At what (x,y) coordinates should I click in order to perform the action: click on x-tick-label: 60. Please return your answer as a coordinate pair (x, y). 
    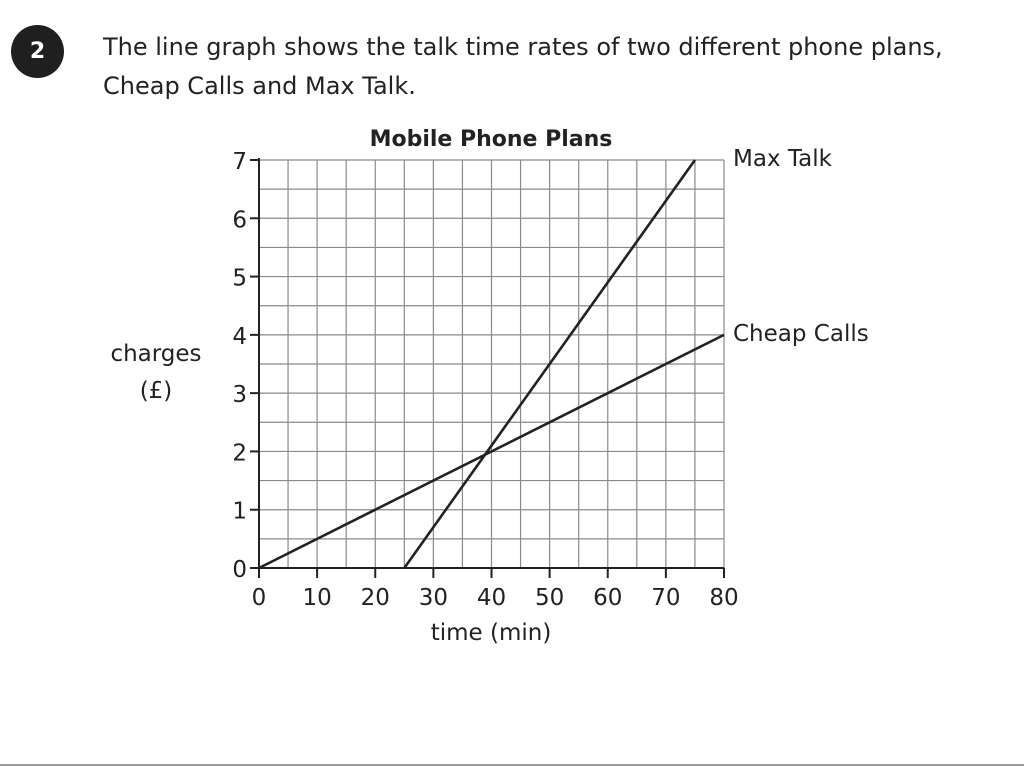
    Looking at the image, I should click on (607, 598).